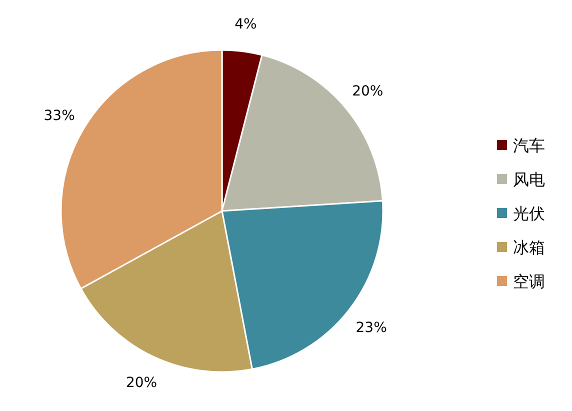  Describe the element at coordinates (529, 145) in the screenshot. I see `legend-label: 汽车` at that location.